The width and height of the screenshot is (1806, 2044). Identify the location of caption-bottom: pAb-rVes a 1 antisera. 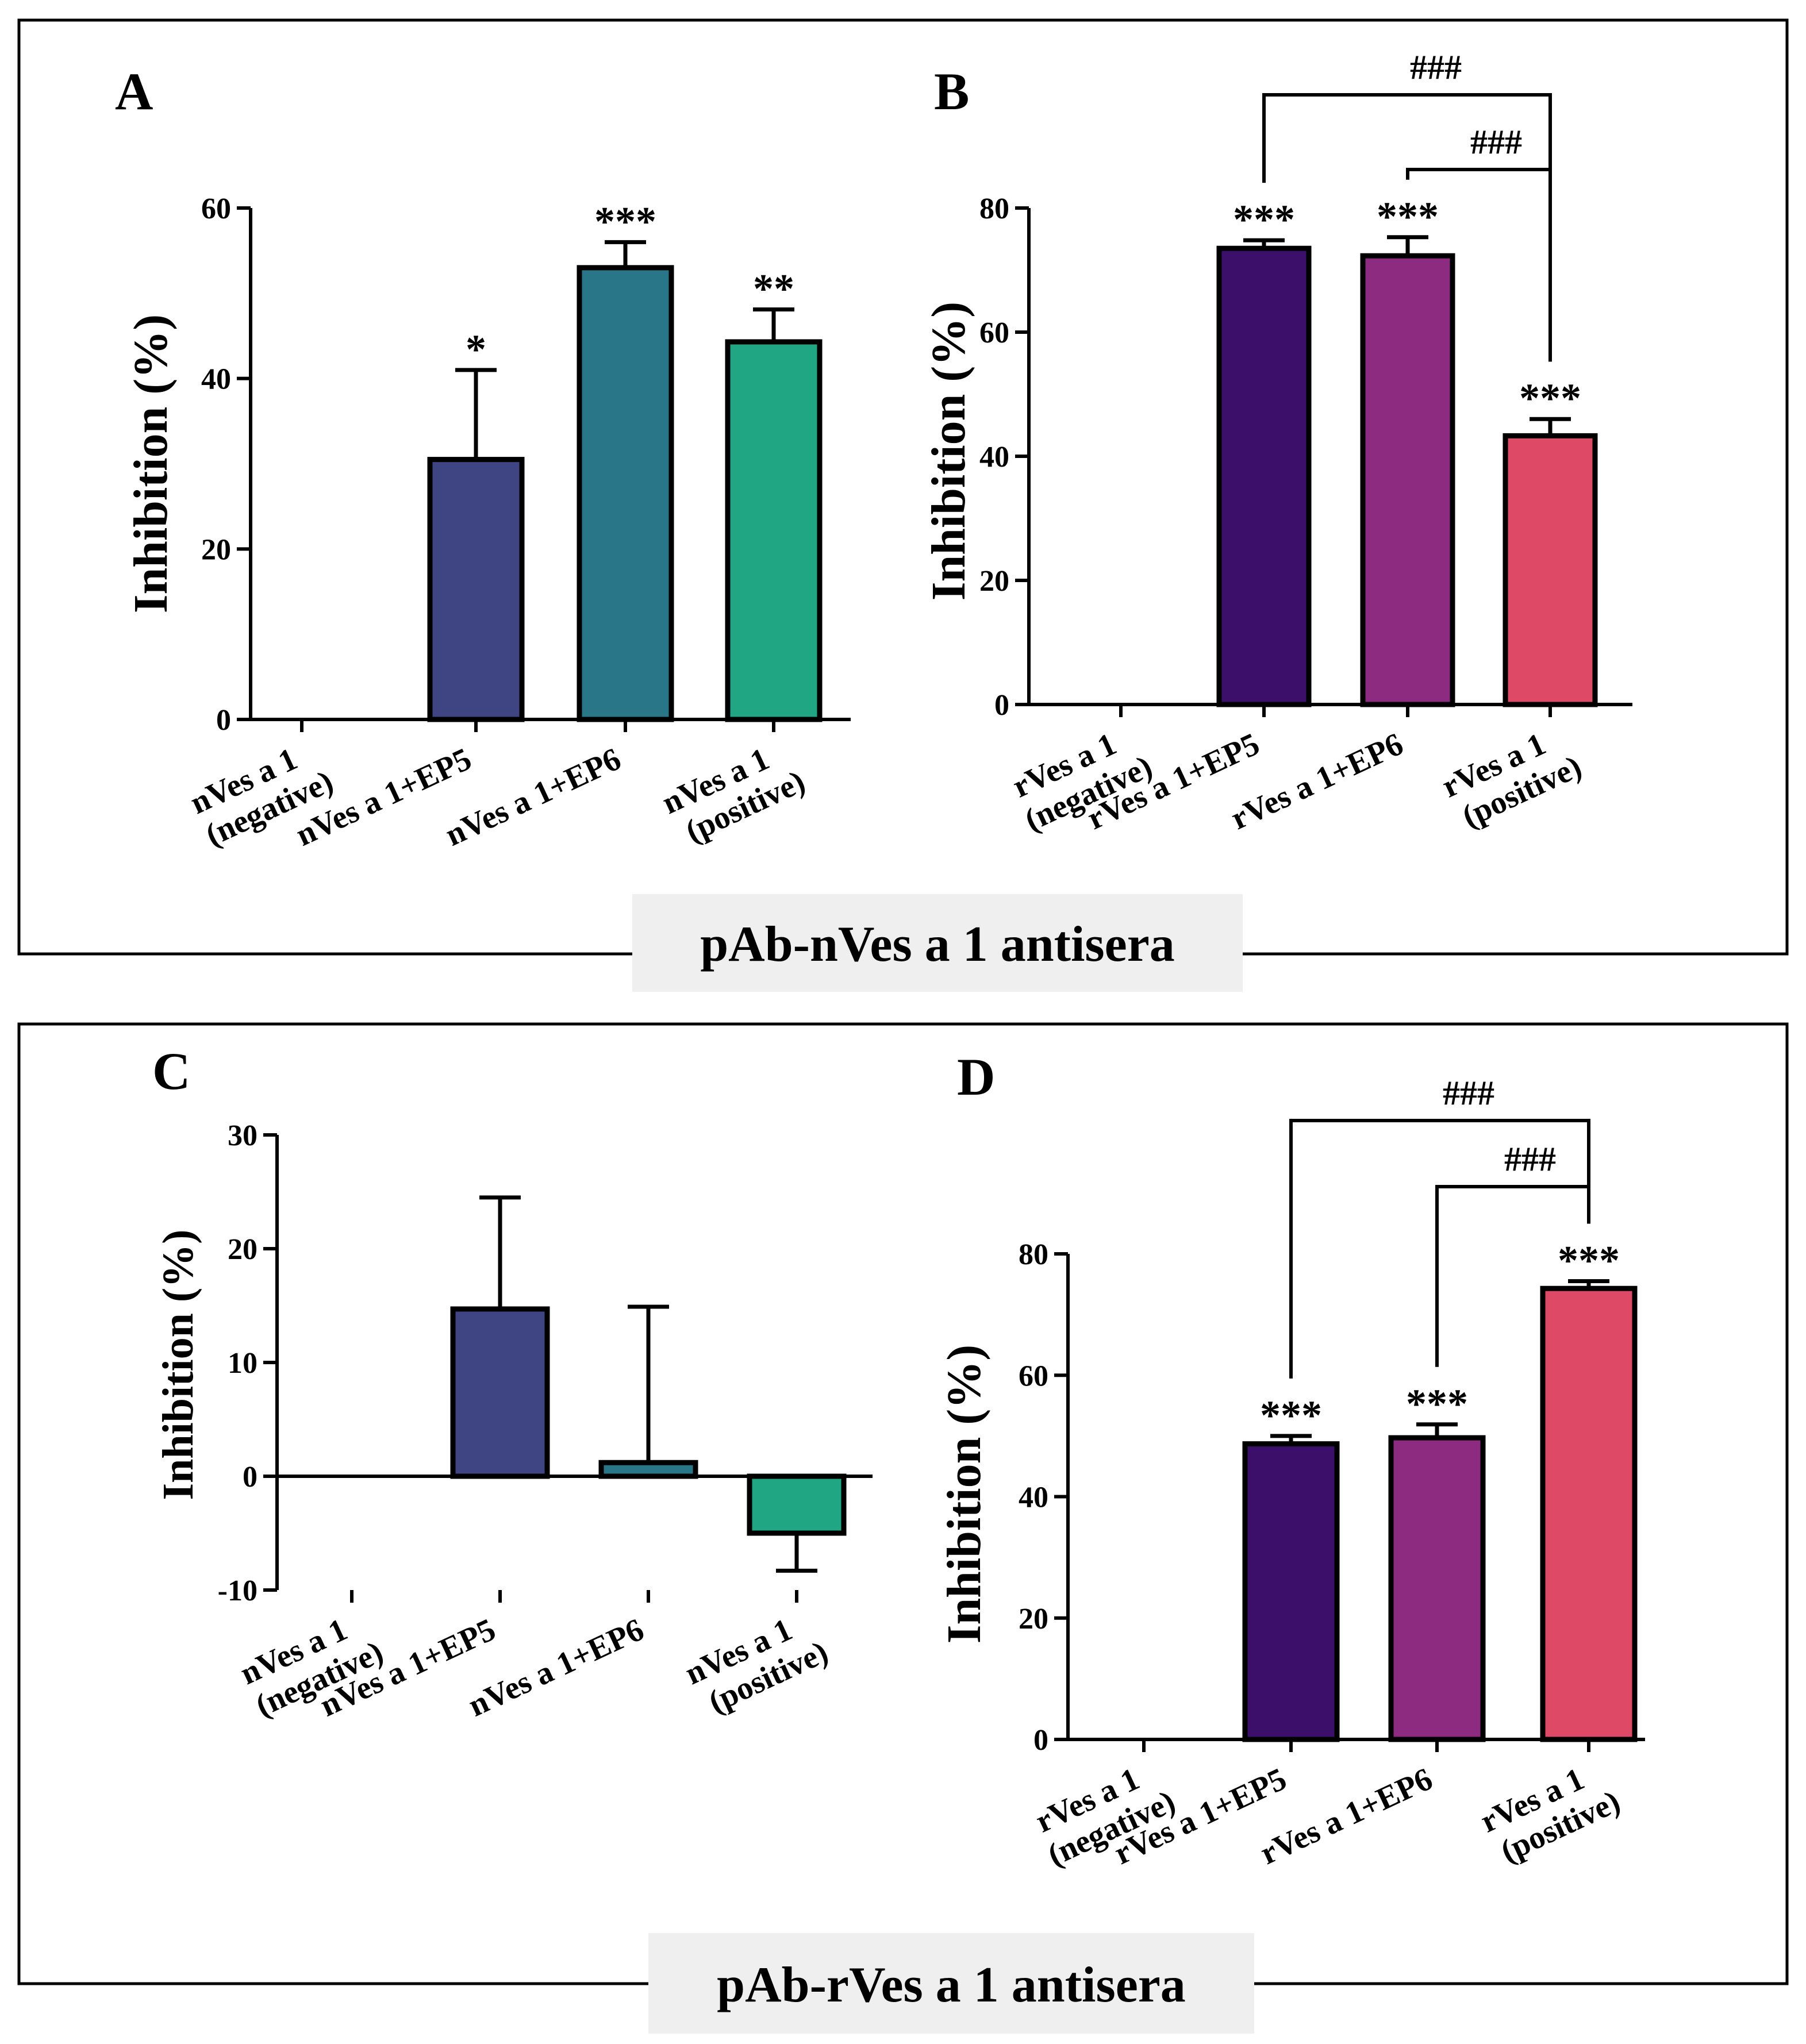
(951, 1985).